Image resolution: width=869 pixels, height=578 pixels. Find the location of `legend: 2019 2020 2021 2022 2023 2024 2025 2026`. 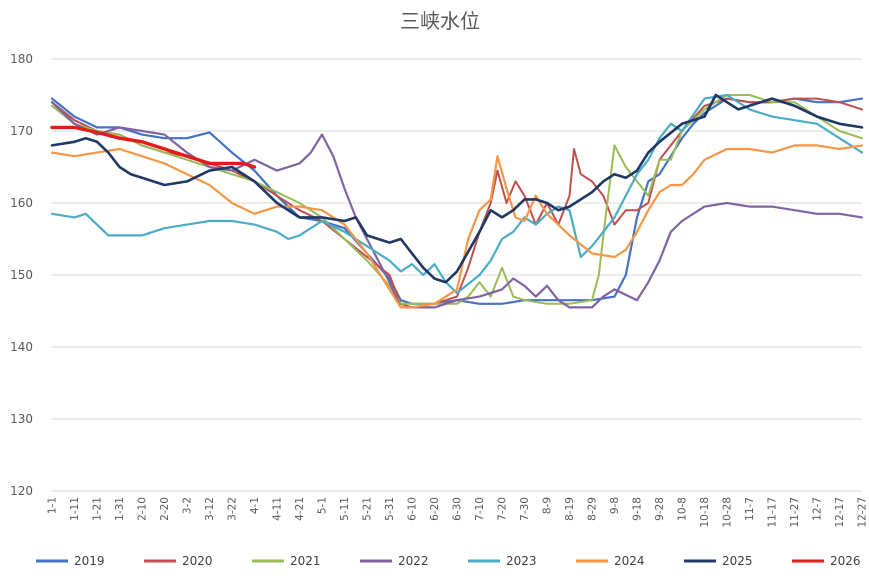

legend: 2019 2020 2021 2022 2023 2024 2025 2026 is located at coordinates (448, 561).